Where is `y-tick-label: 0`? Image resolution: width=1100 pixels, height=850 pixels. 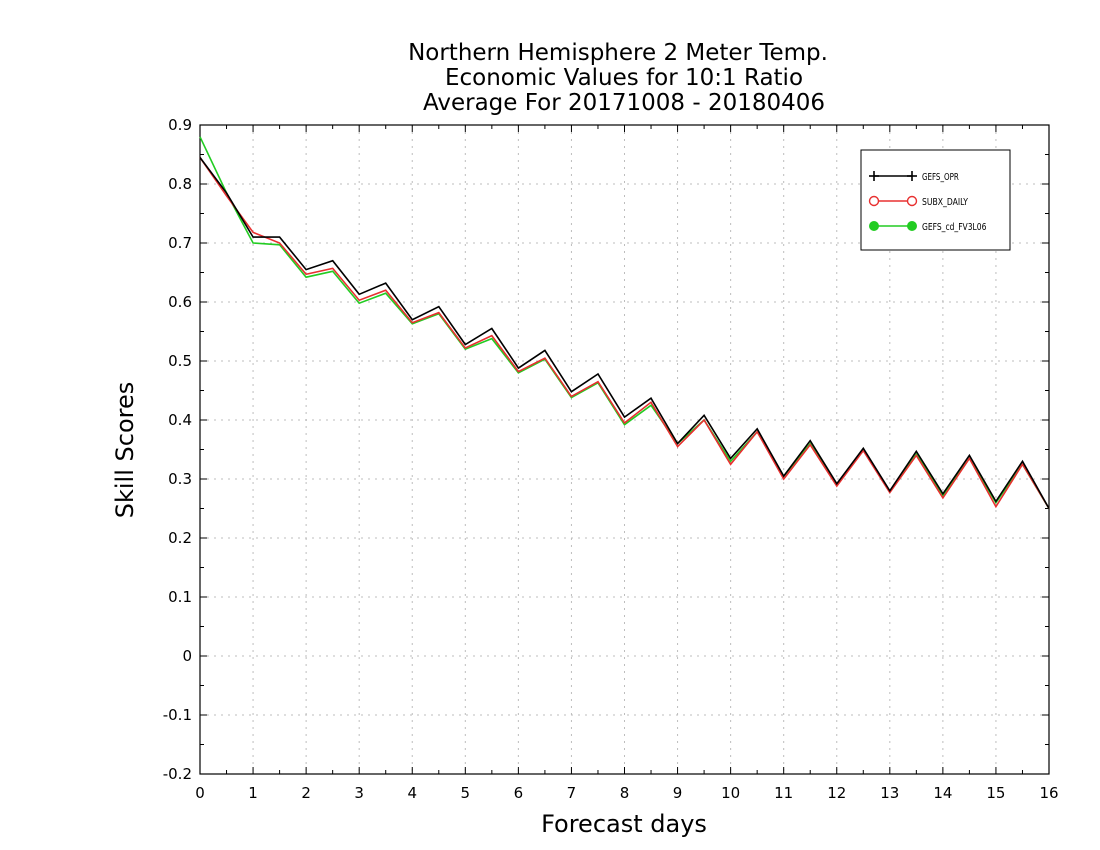 y-tick-label: 0 is located at coordinates (187, 656).